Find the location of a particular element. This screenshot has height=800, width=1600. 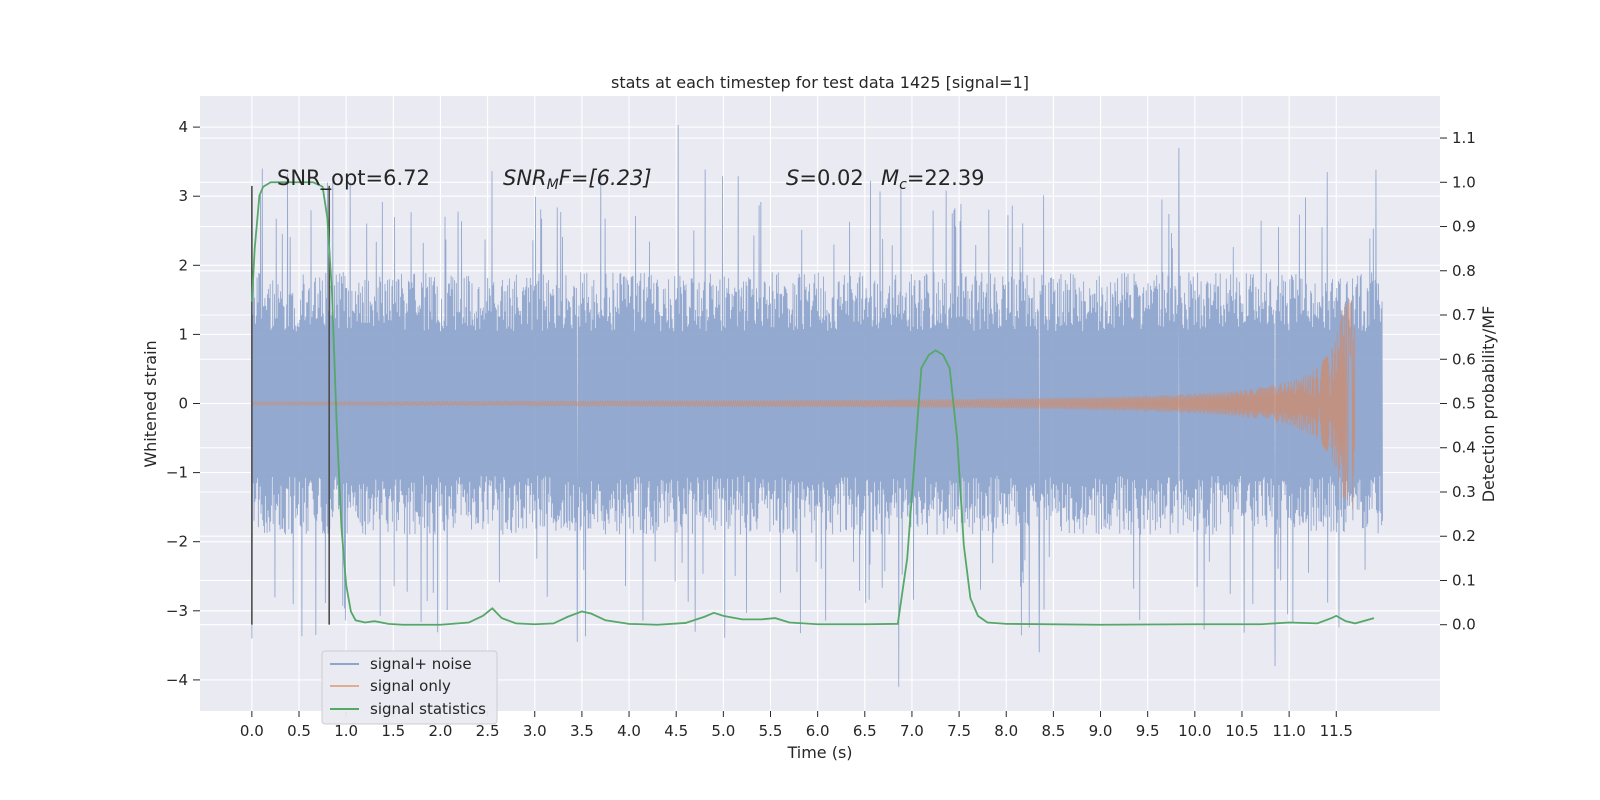

x-tick-label-1: 0.5 is located at coordinates (299, 731).